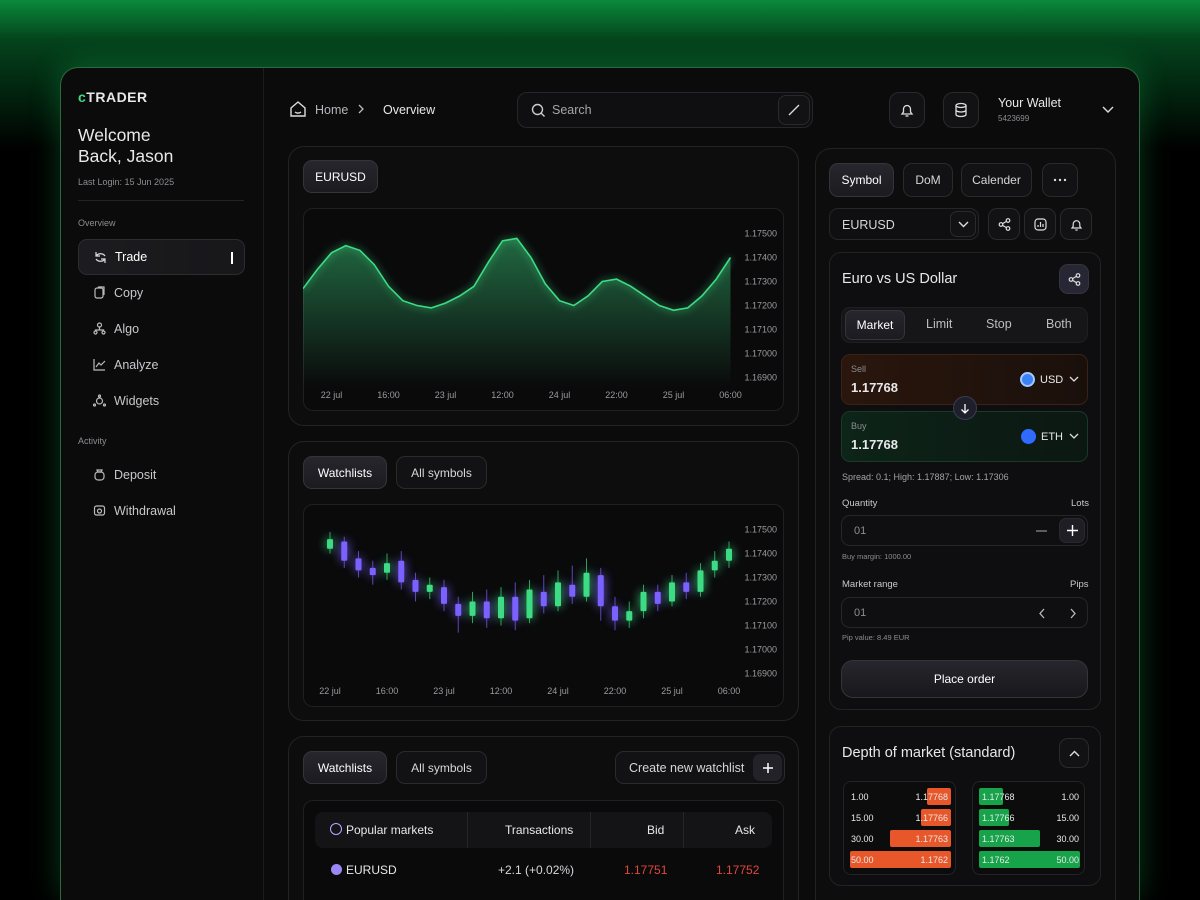 This screenshot has height=900, width=1200. Describe the element at coordinates (860, 503) in the screenshot. I see `field-label: Quantity` at that location.